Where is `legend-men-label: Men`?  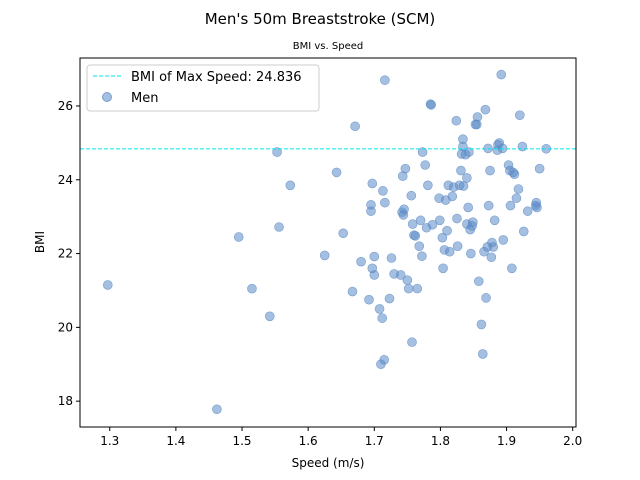
legend-men-label: Men is located at coordinates (144, 98).